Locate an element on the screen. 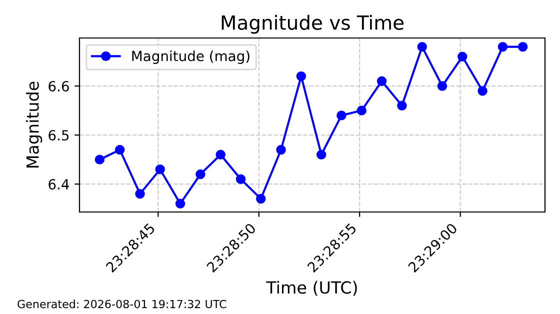 The width and height of the screenshot is (560, 314). legend-label: Magnitude (mag) is located at coordinates (191, 57).